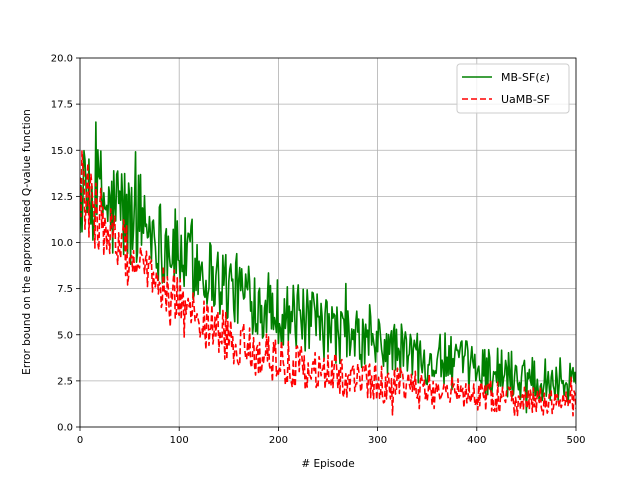 The width and height of the screenshot is (640, 480). What do you see at coordinates (179, 440) in the screenshot?
I see `x-tick-label: 100` at bounding box center [179, 440].